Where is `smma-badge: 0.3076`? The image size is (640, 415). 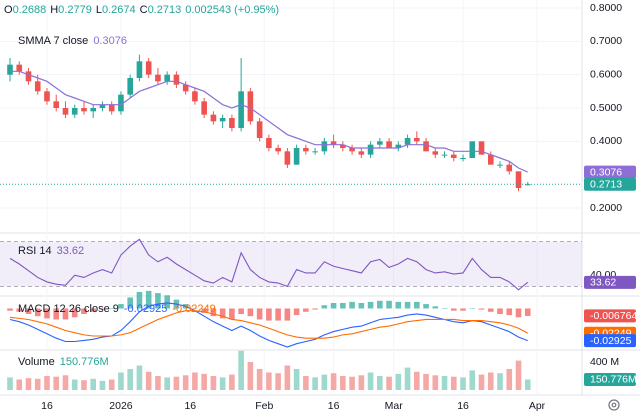 smma-badge: 0.3076 is located at coordinates (610, 172).